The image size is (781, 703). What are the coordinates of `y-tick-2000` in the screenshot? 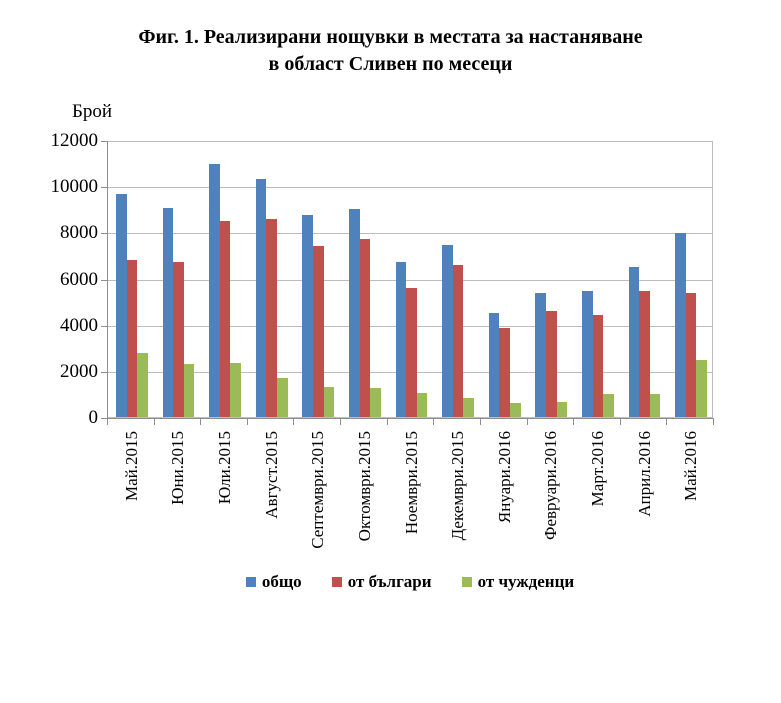 It's located at (104, 372).